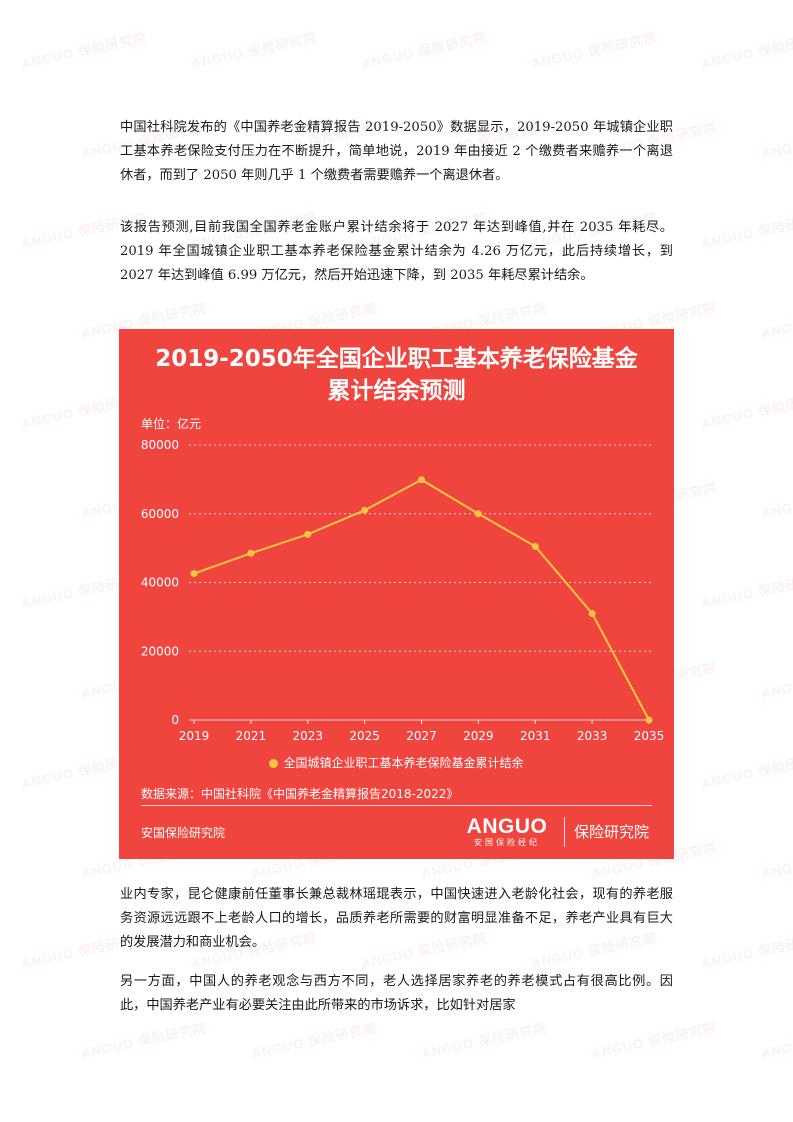  What do you see at coordinates (396, 391) in the screenshot?
I see `chart-title-line-2: 累计结余预测` at bounding box center [396, 391].